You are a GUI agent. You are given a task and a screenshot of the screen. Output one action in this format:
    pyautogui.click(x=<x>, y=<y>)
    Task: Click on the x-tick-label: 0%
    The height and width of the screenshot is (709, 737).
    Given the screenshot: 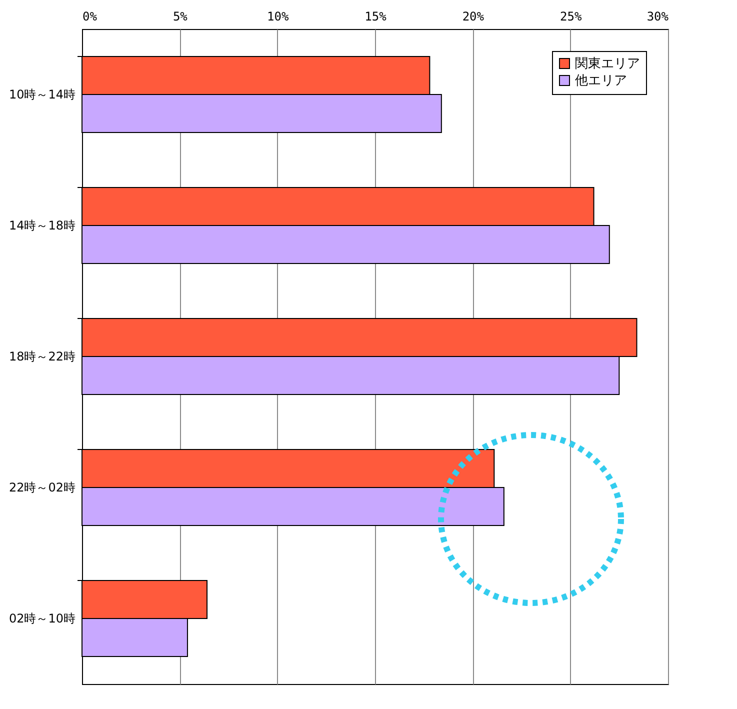 What is the action you would take?
    pyautogui.click(x=90, y=17)
    